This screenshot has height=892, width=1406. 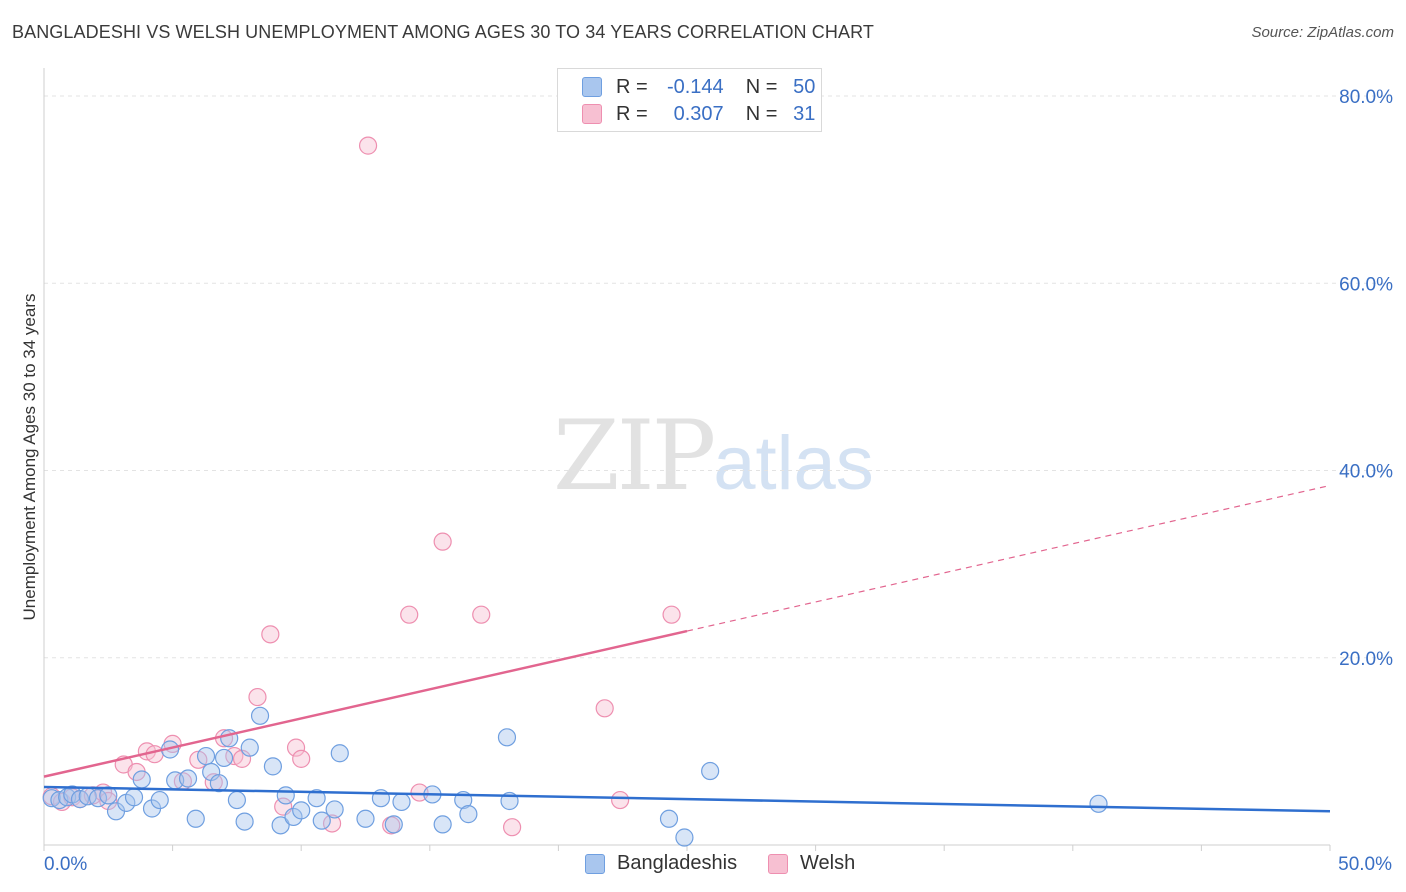 What do you see at coordinates (1008, 558) in the screenshot?
I see `trendline-welsh-extension` at bounding box center [1008, 558].